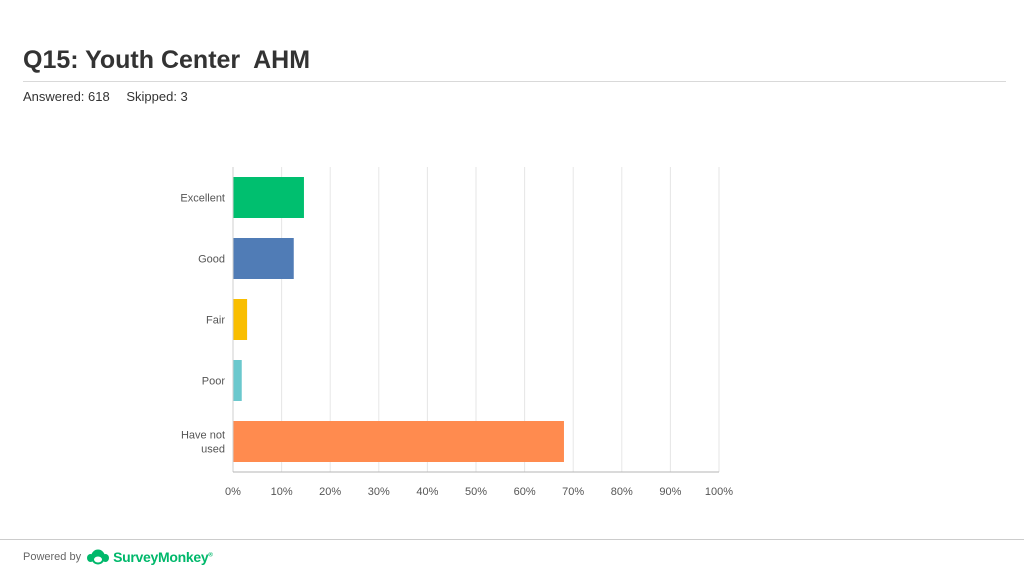  I want to click on title-divider, so click(514, 81).